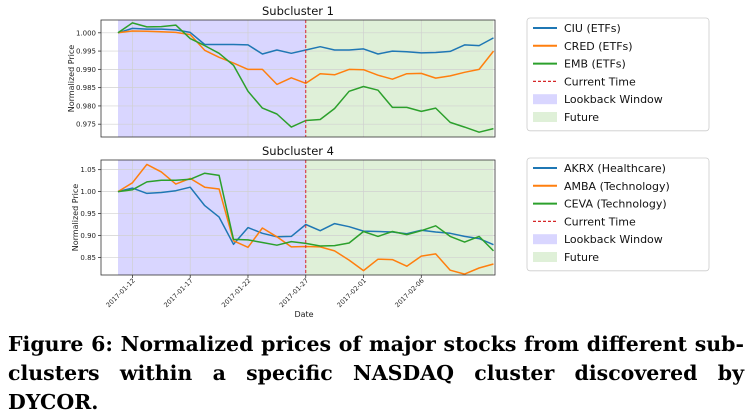 The width and height of the screenshot is (751, 417). Describe the element at coordinates (86, 125) in the screenshot. I see `y-tick-label: 0.975` at that location.